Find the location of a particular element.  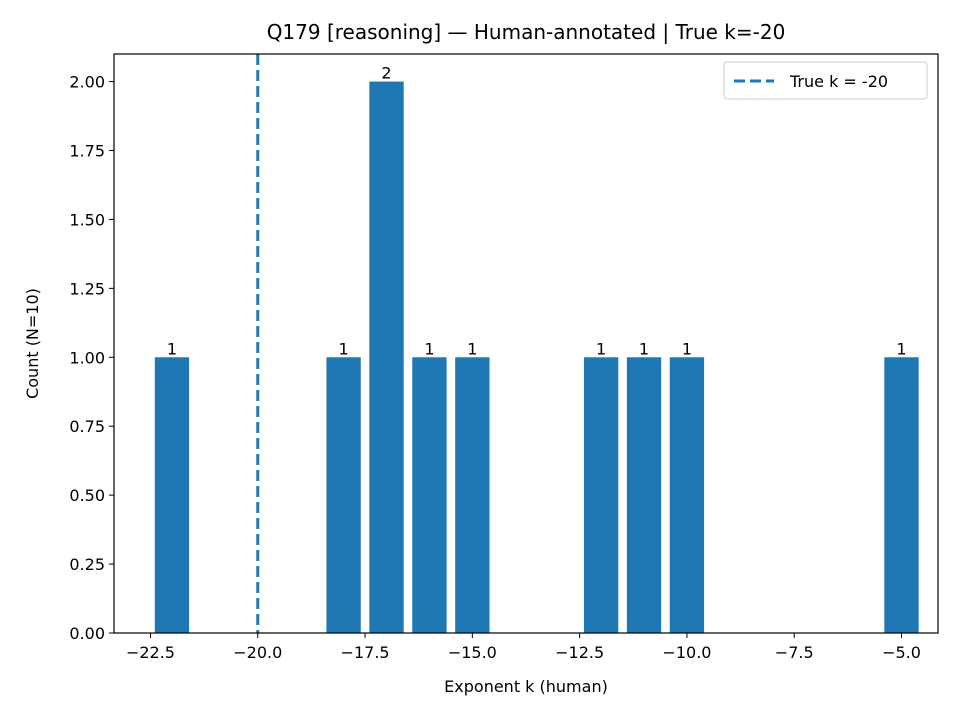

y-tick-label: 1.50 is located at coordinates (87, 219).